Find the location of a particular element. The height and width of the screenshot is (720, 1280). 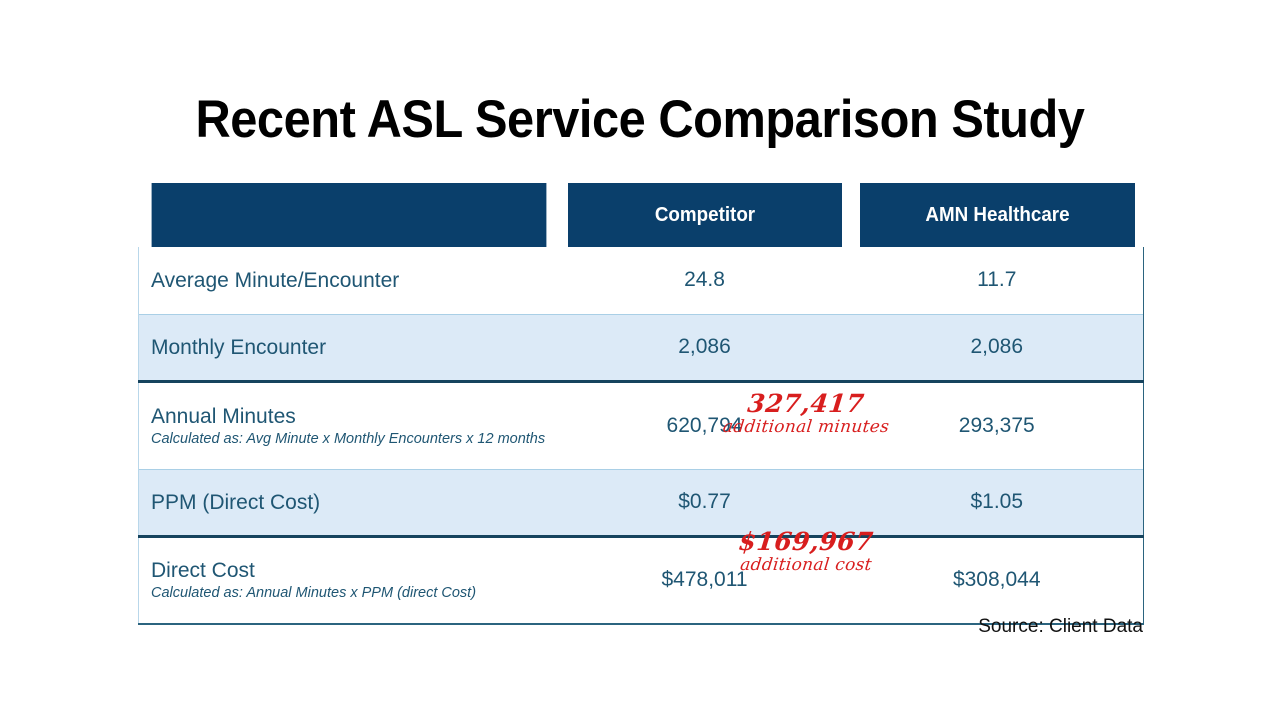

row-value-competitor: $0.77 is located at coordinates (704, 502).